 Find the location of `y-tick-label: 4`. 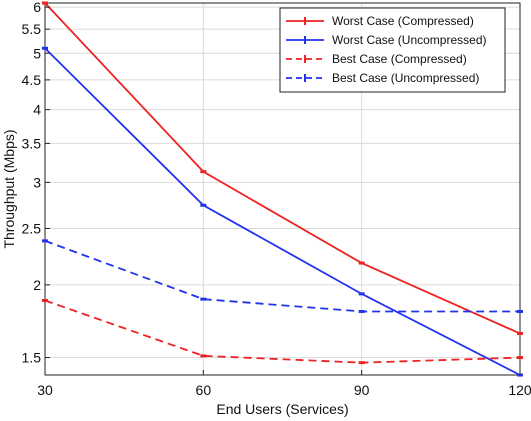

y-tick-label: 4 is located at coordinates (37, 110).